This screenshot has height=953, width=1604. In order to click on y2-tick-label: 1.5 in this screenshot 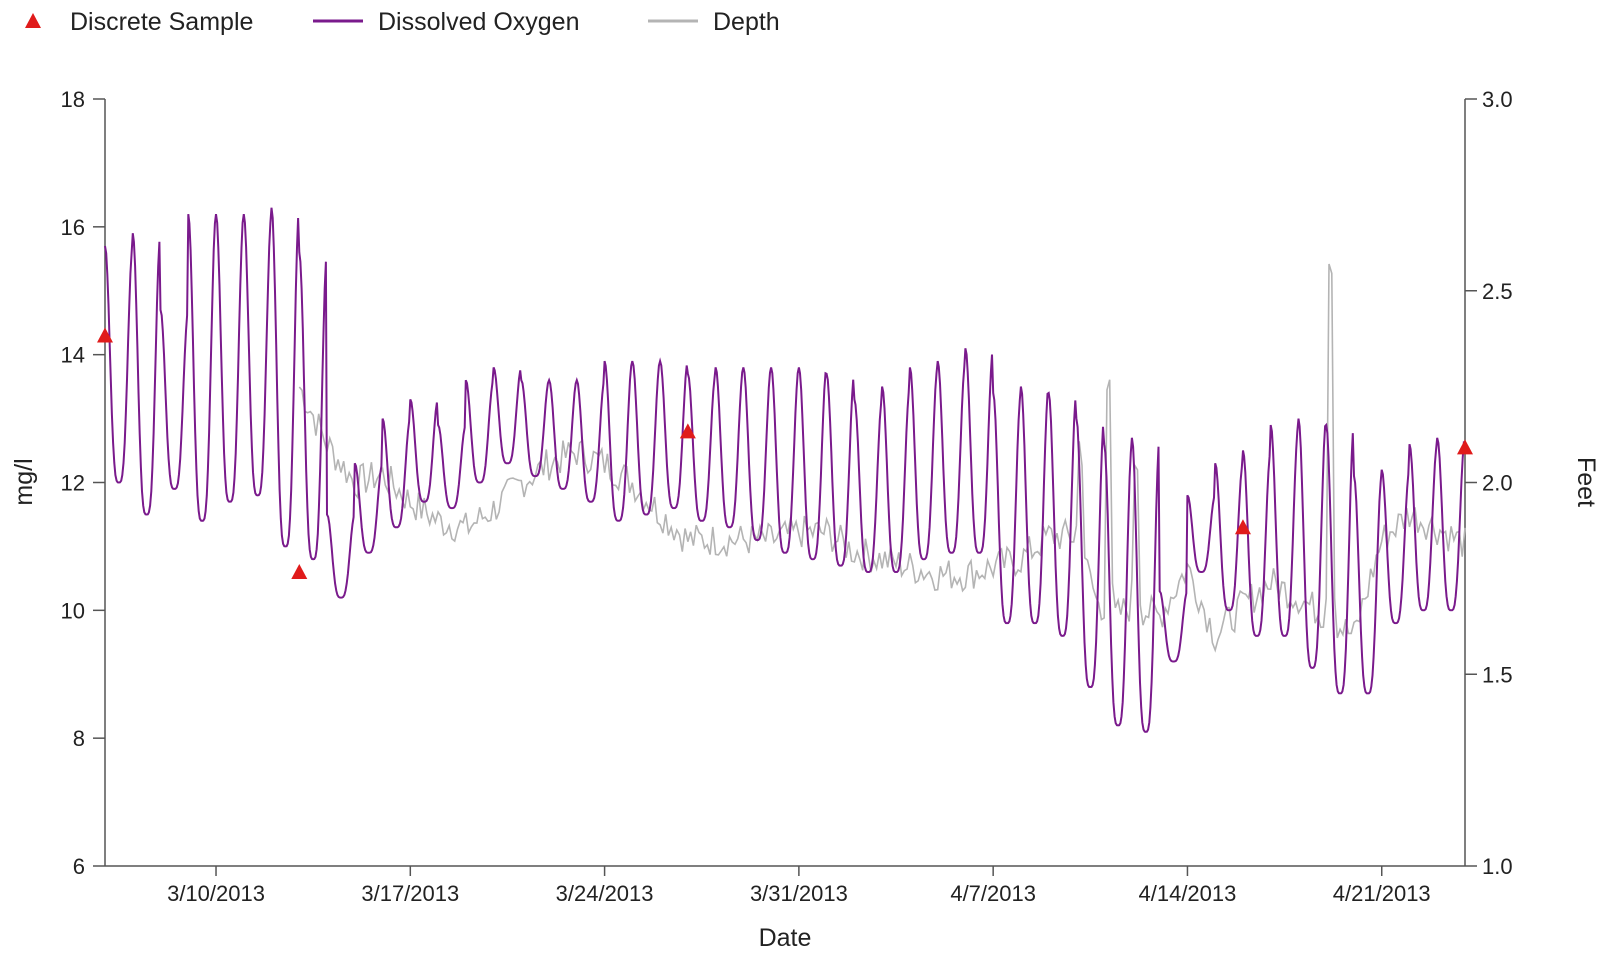, I will do `click(1497, 674)`.